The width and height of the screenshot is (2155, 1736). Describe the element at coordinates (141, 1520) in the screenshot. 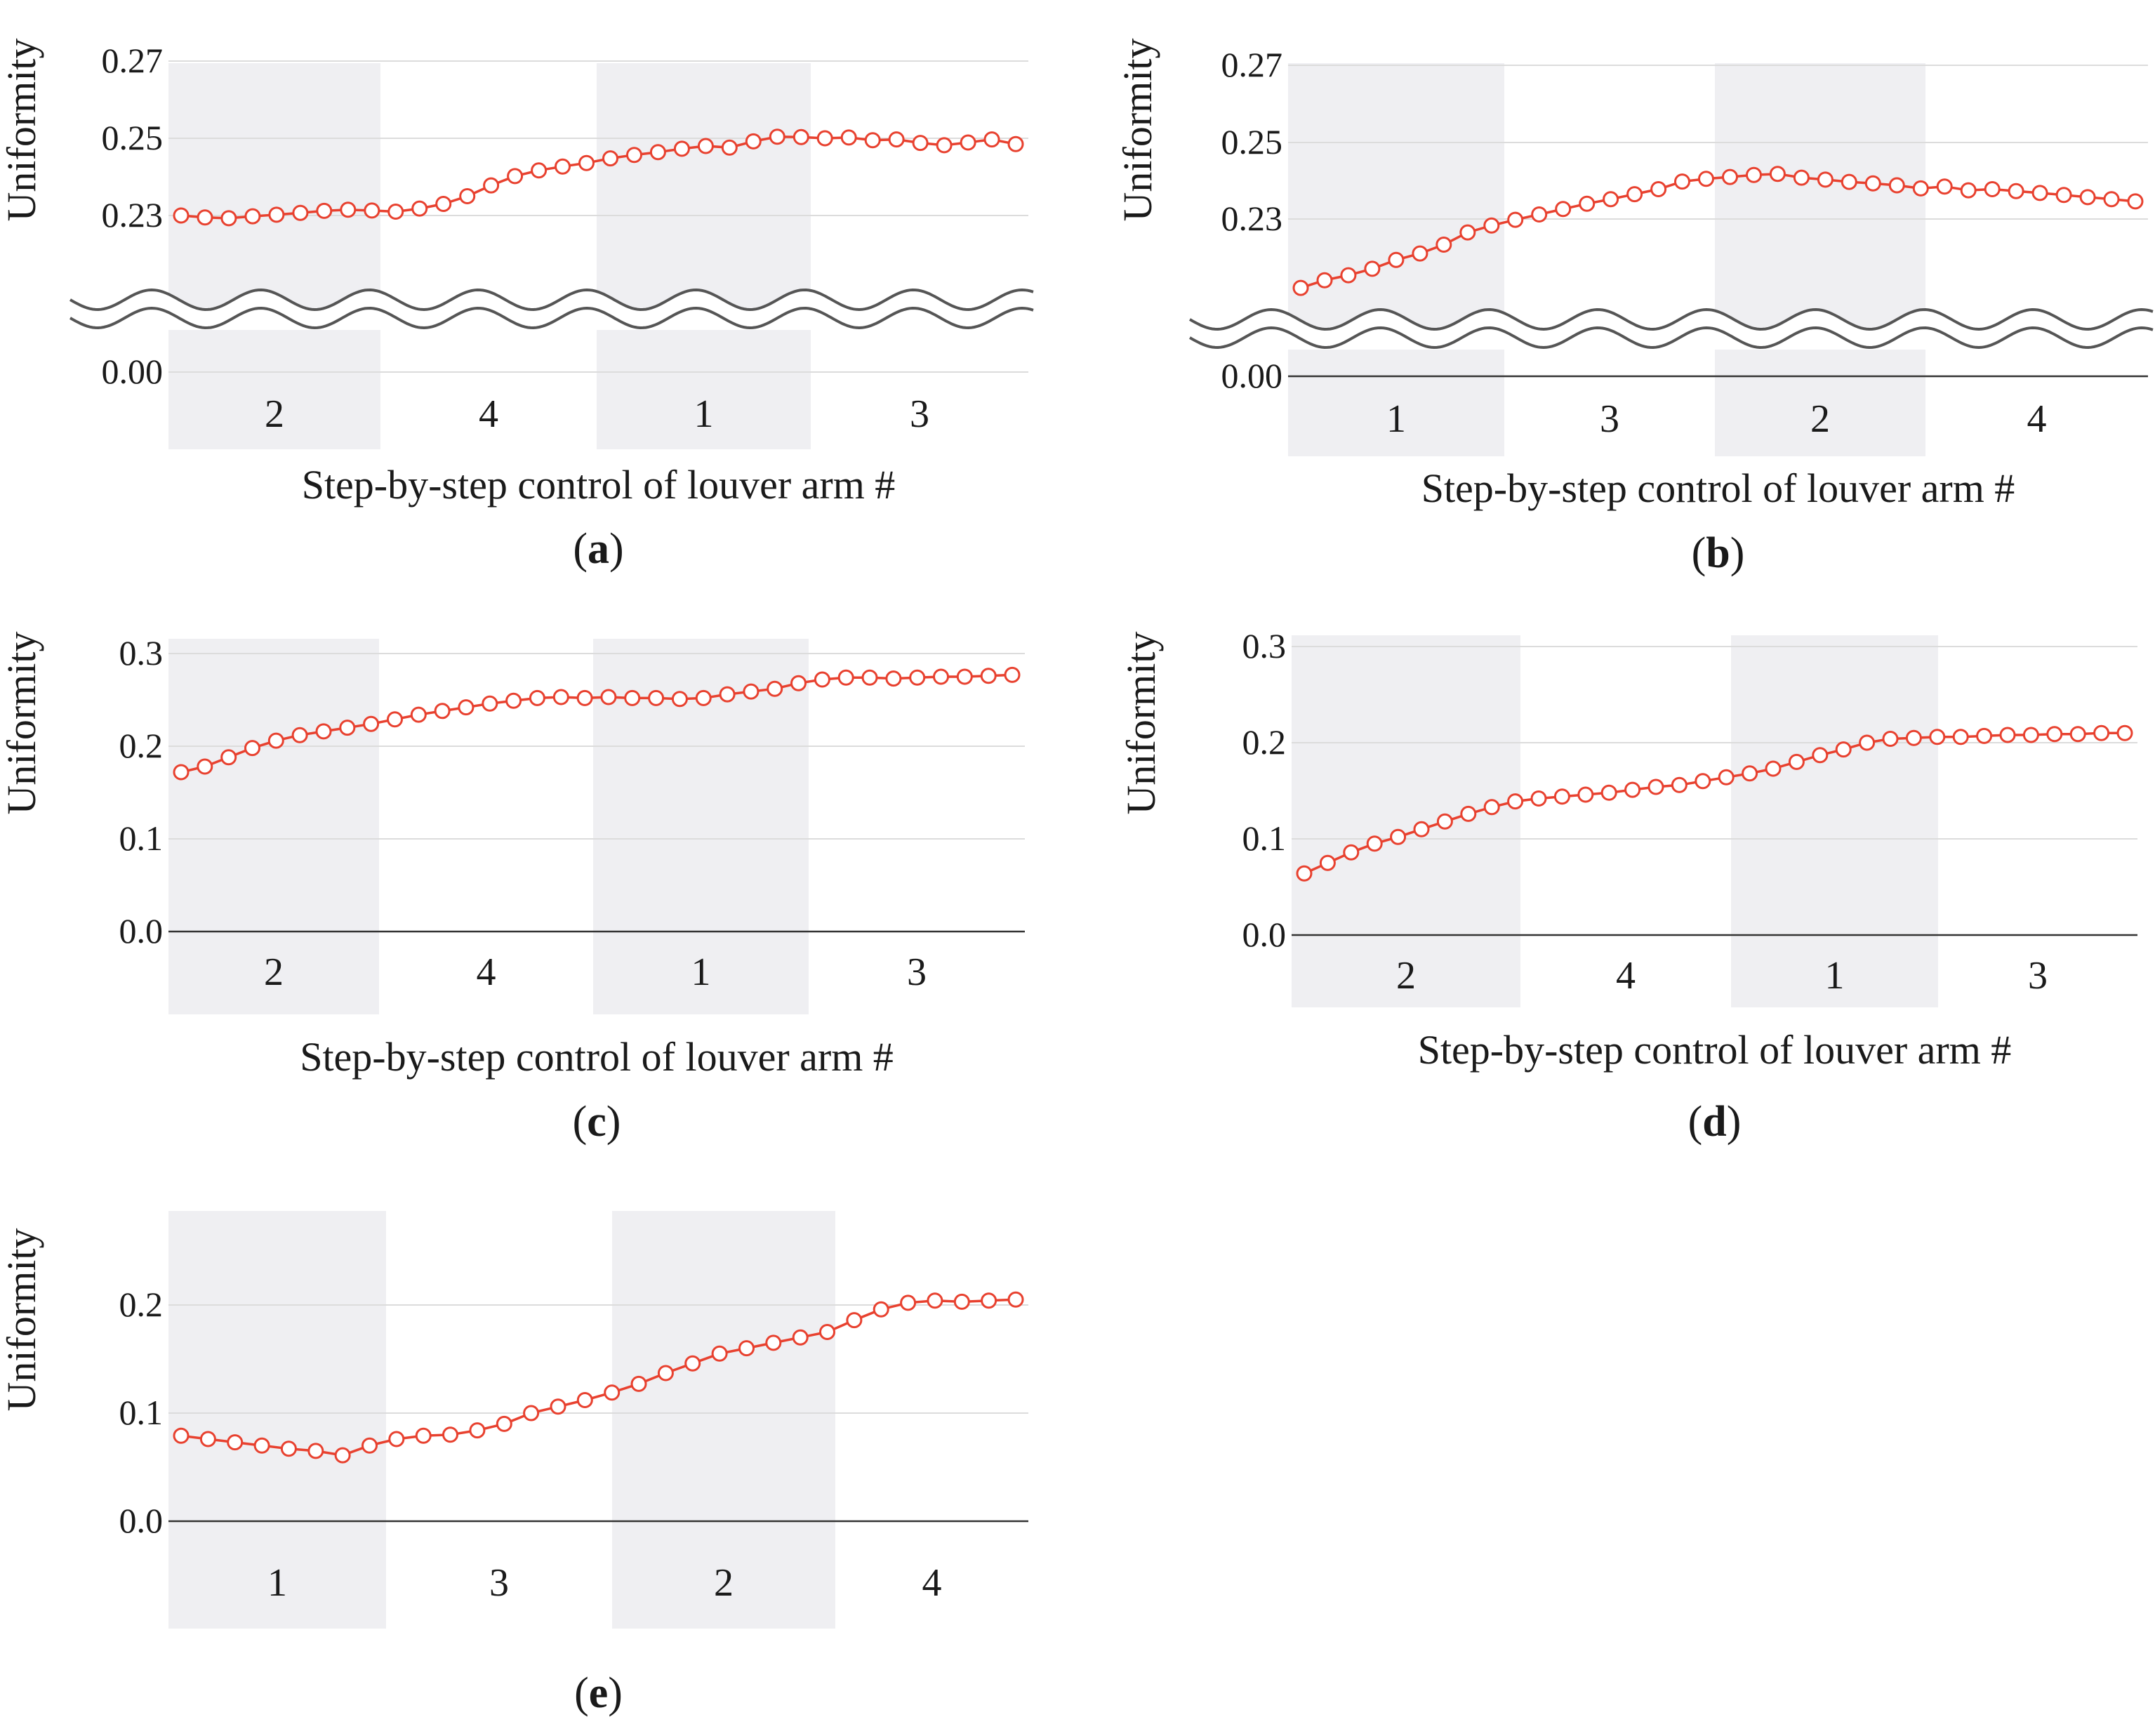

I see `y-tick-label: 0.0` at that location.